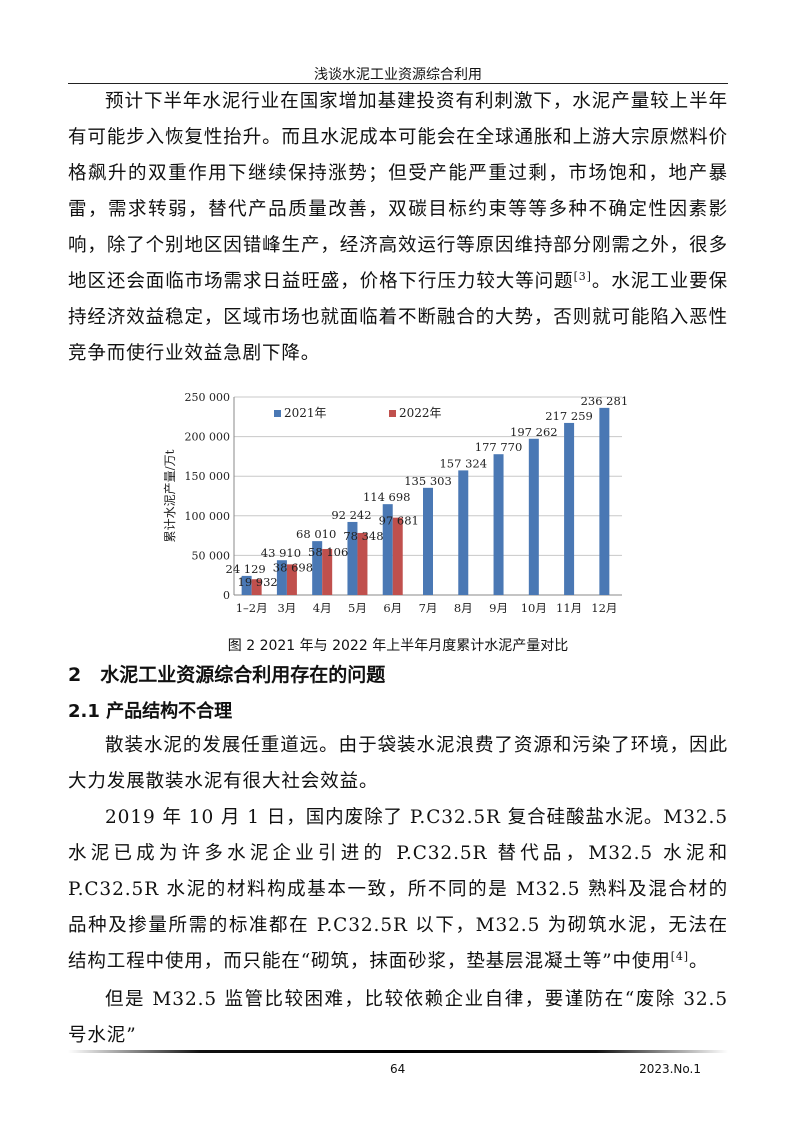 The height and width of the screenshot is (1122, 793). Describe the element at coordinates (498, 608) in the screenshot. I see `x-tick-label: 9月` at that location.